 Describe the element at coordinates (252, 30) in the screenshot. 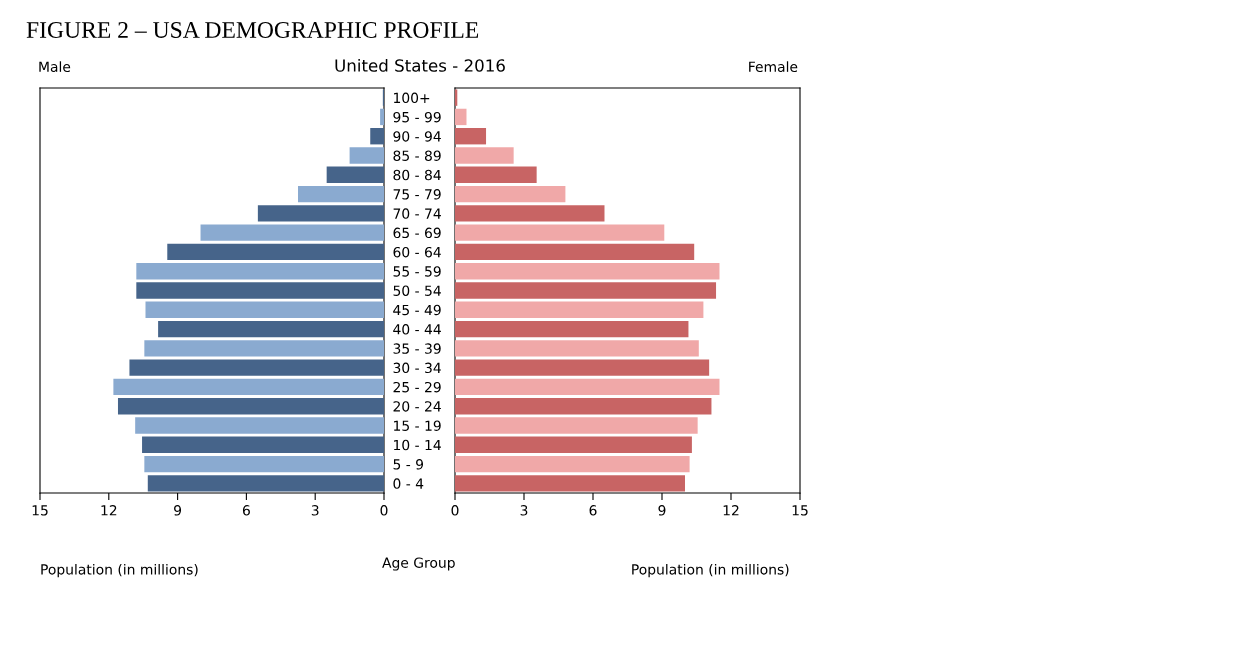

I see `chart-title: FIGURE 2 – USA DEMOGRAPHIC PROFILE` at that location.